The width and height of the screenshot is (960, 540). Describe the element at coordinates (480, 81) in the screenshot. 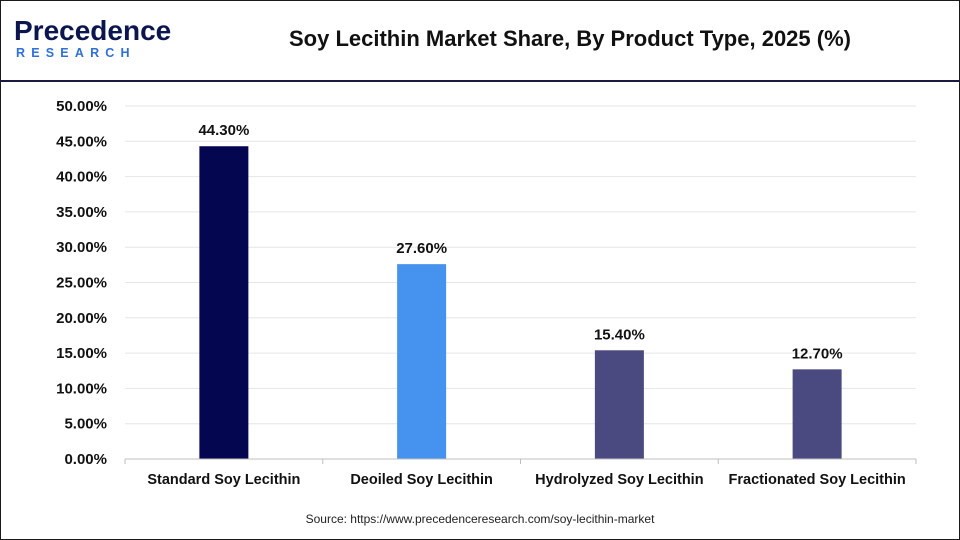

I see `header-divider` at that location.